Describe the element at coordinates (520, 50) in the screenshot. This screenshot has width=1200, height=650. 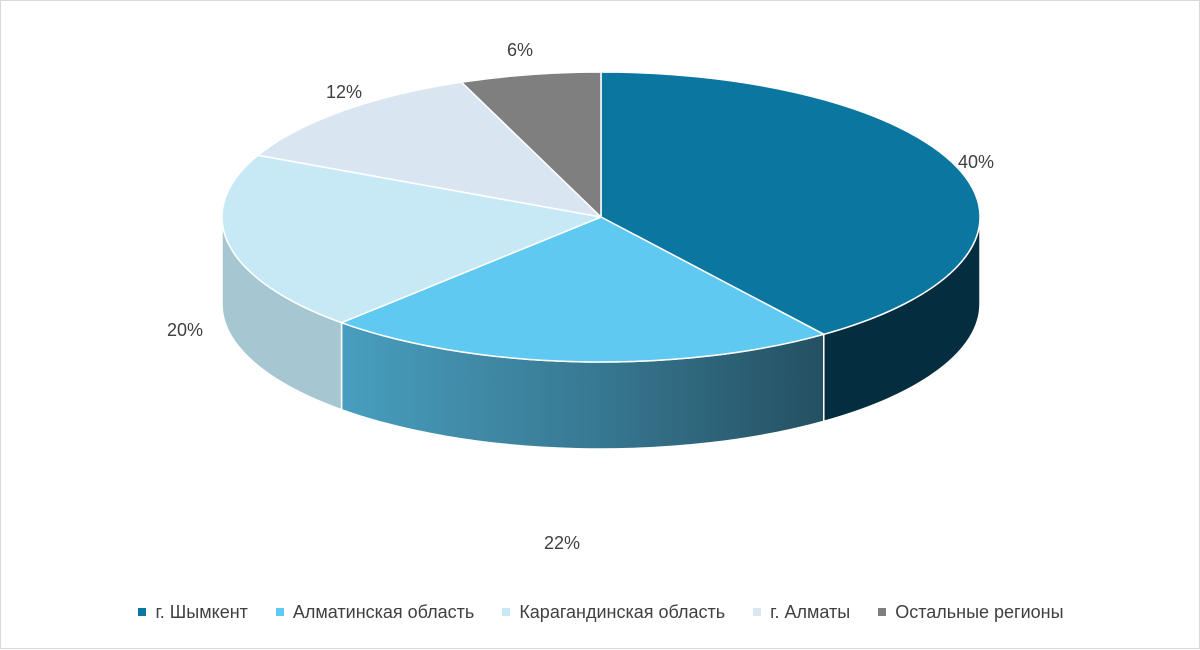
I see `data-label-4: 6%` at that location.